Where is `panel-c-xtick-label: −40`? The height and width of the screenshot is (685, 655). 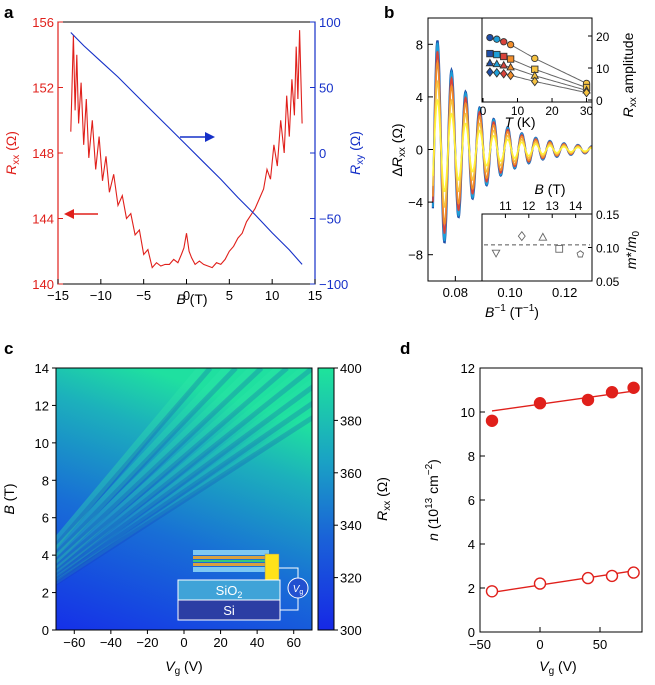
panel-c-xtick-label: −40 is located at coordinates (111, 642).